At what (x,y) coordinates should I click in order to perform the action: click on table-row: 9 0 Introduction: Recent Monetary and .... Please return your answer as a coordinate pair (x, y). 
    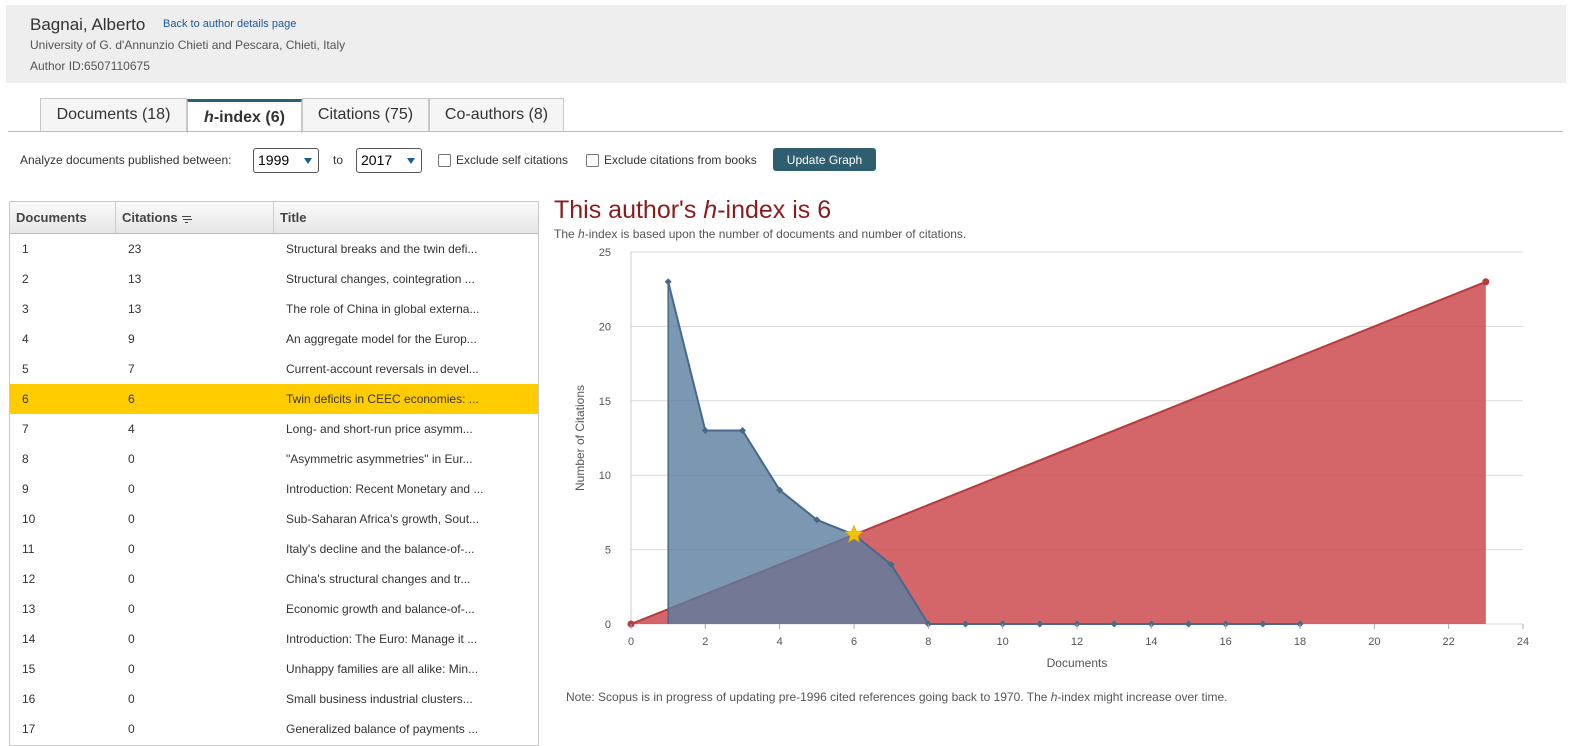
    Looking at the image, I should click on (274, 489).